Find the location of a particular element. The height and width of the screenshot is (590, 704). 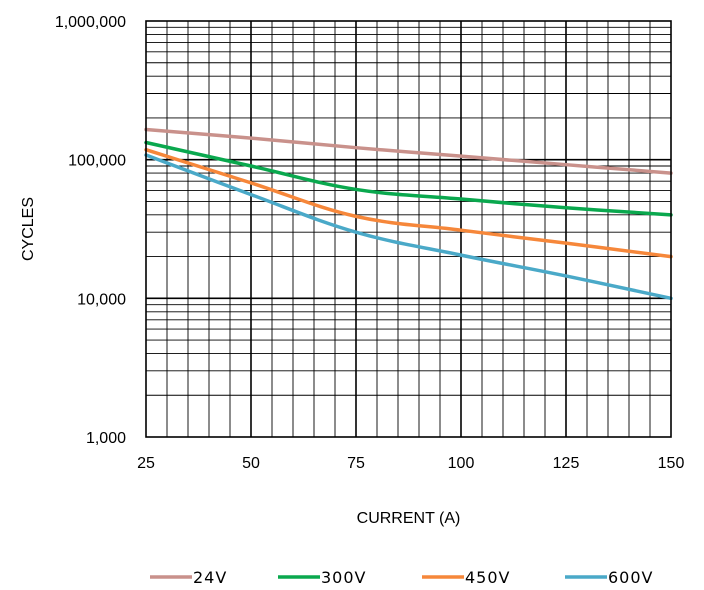

y-tick-label: 1,000,000 is located at coordinates (90, 22).